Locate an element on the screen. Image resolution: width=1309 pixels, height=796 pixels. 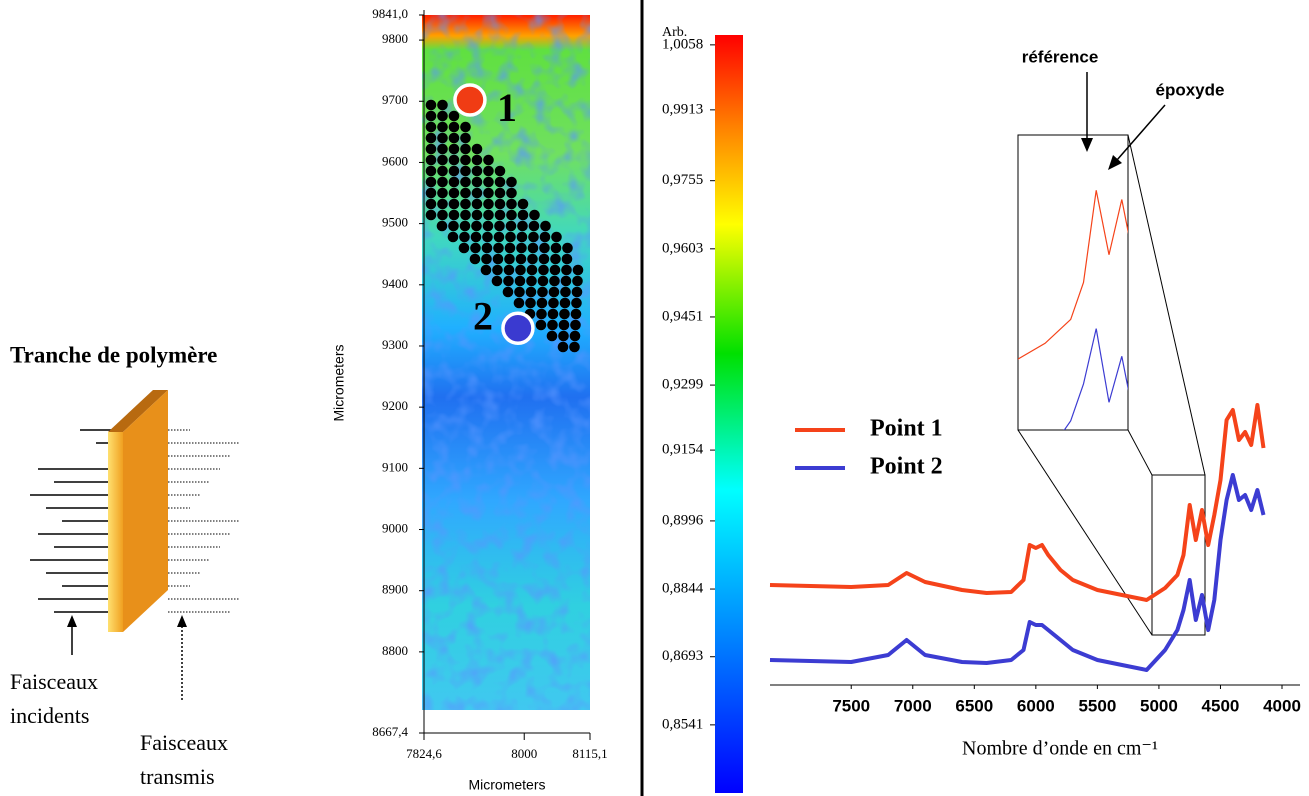
inset-line is located at coordinates (1095, 379).